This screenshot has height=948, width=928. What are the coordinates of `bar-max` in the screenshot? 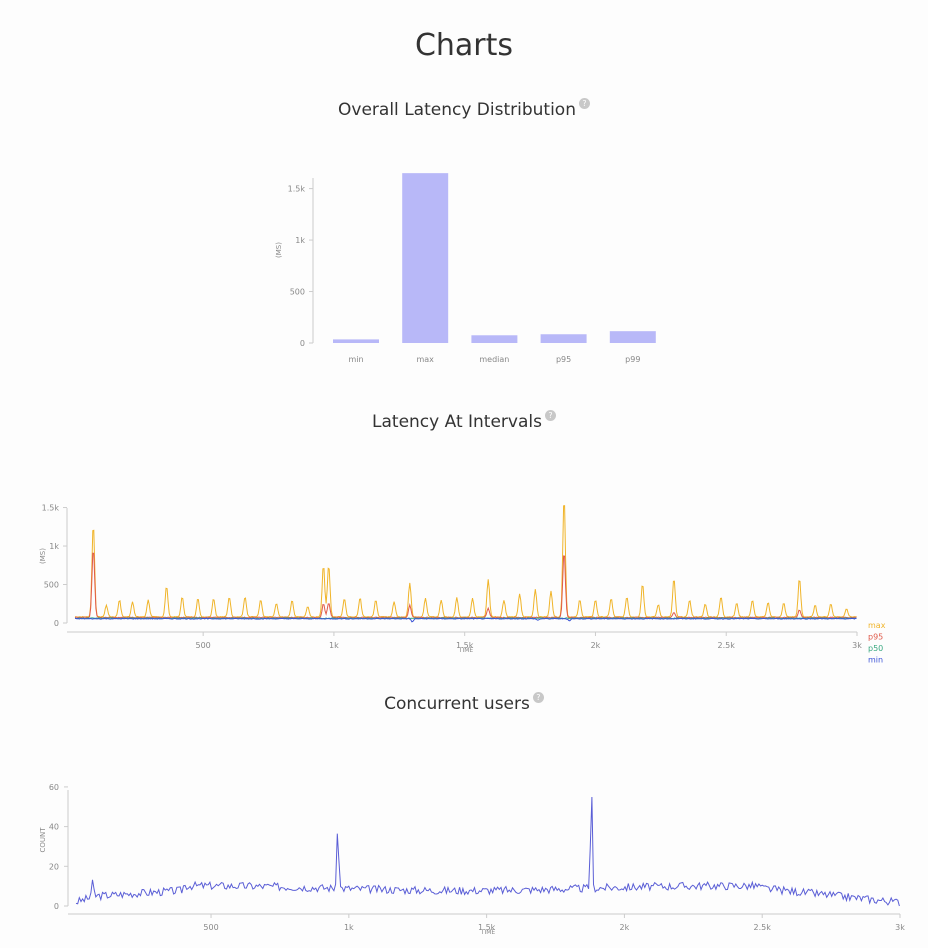 It's located at (425, 258).